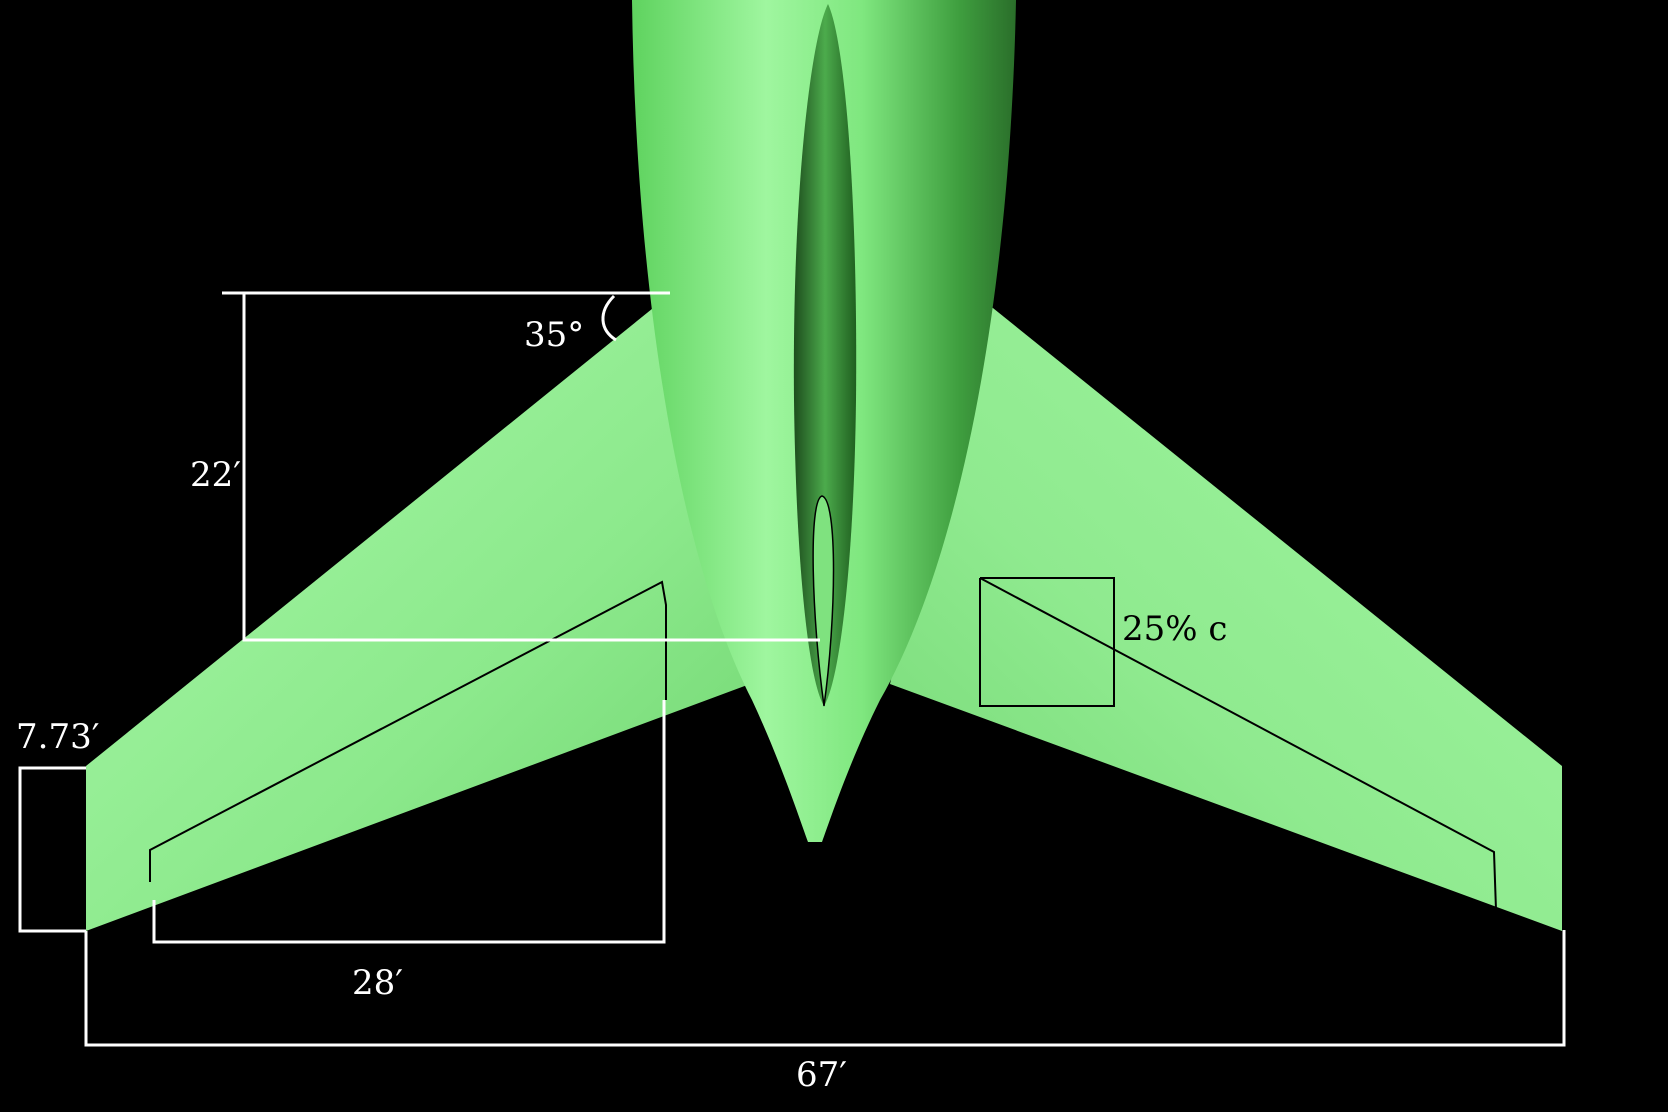  I want to click on left-aileron-outline, so click(408, 731).